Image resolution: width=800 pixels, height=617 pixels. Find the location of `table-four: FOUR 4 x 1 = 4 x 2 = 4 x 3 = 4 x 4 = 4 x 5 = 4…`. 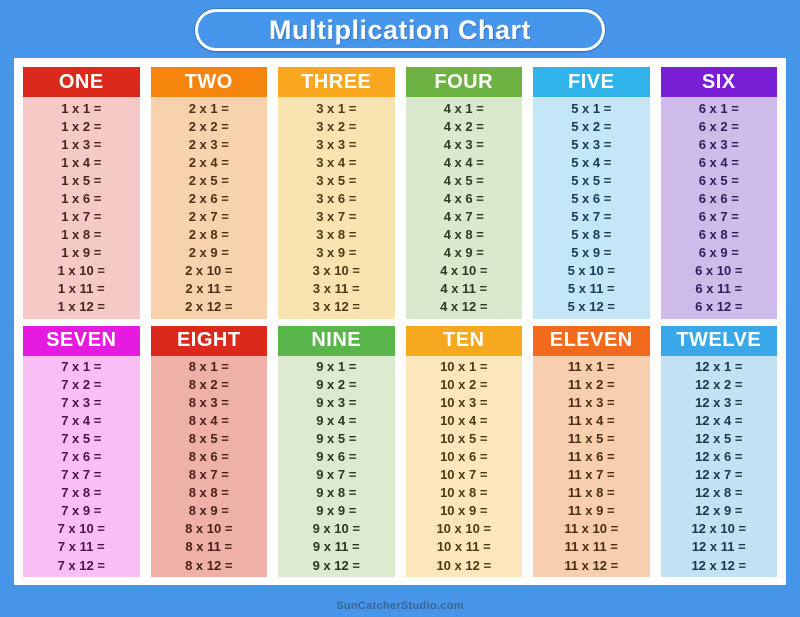

table-four: FOUR 4 x 1 = 4 x 2 = 4 x 3 = 4 x 4 = 4 x 5 = 4… is located at coordinates (463, 193).